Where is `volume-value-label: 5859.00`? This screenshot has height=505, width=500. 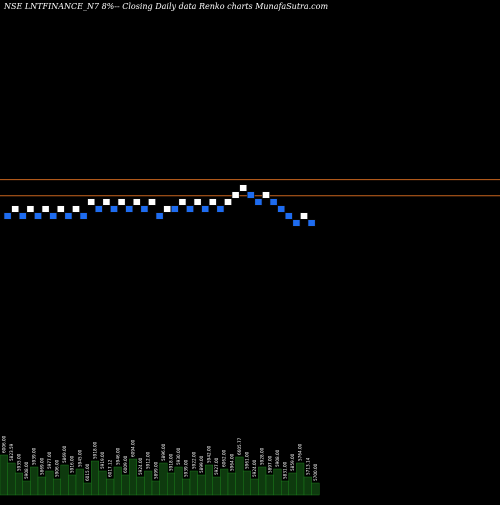 volume-value-label: 5859.00 is located at coordinates (292, 462).